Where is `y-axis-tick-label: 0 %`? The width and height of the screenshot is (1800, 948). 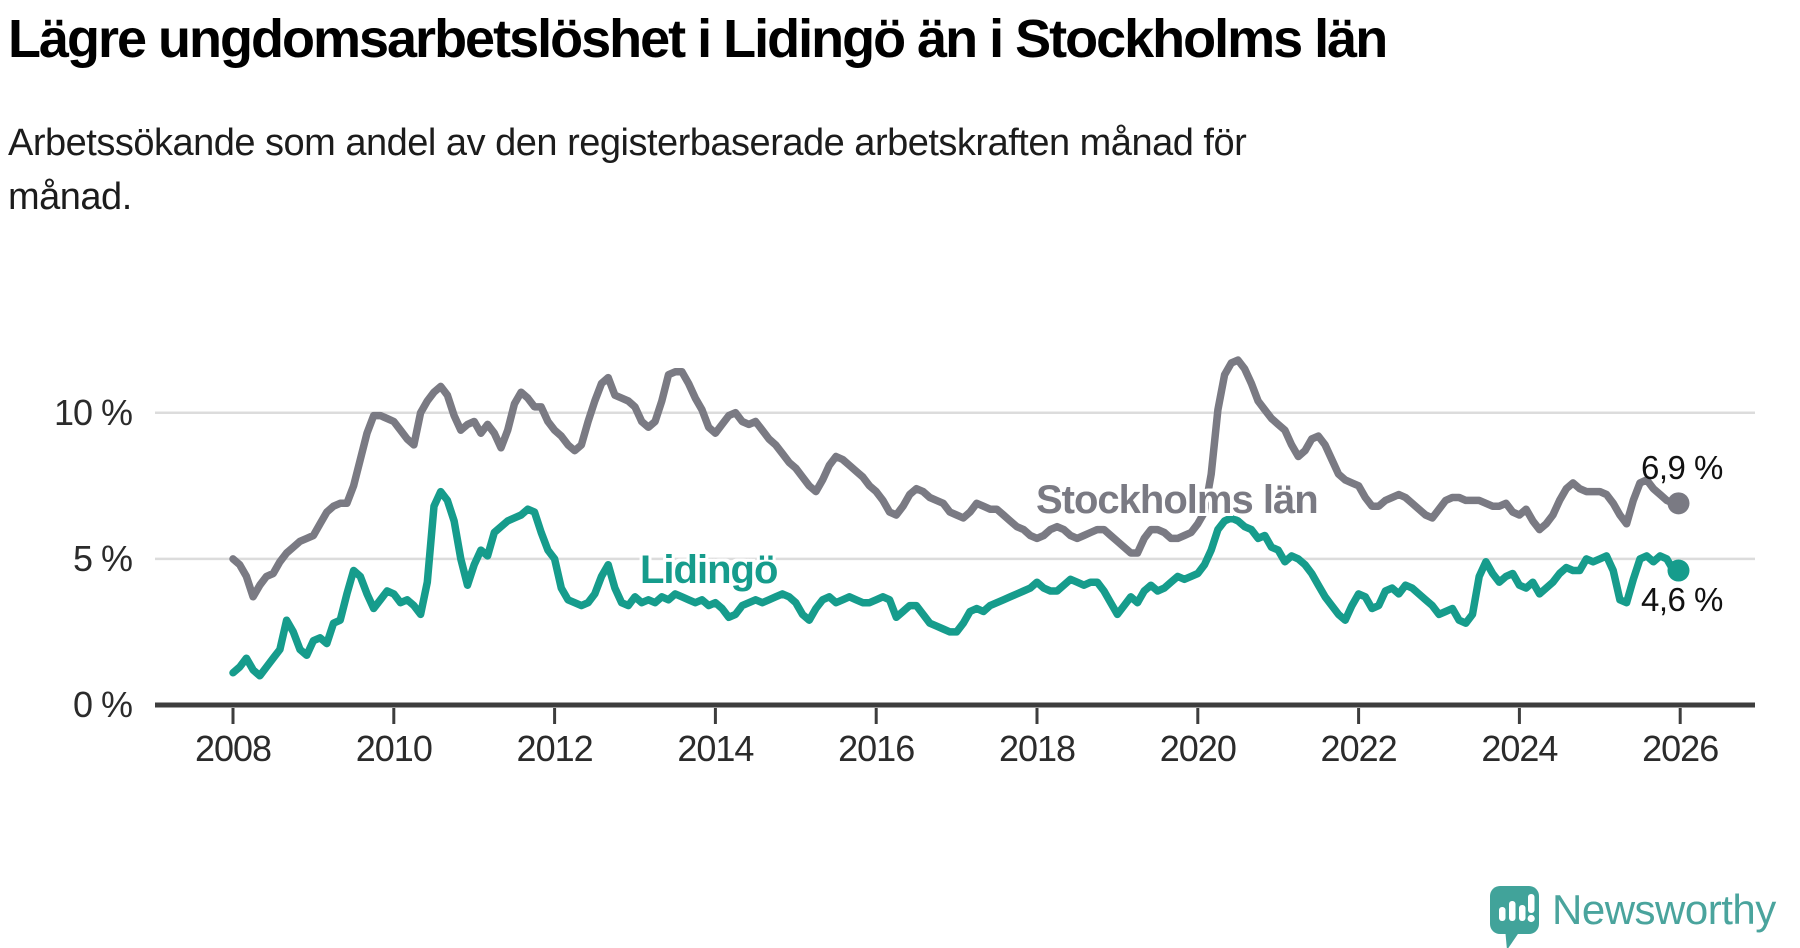 y-axis-tick-label: 0 % is located at coordinates (102, 704).